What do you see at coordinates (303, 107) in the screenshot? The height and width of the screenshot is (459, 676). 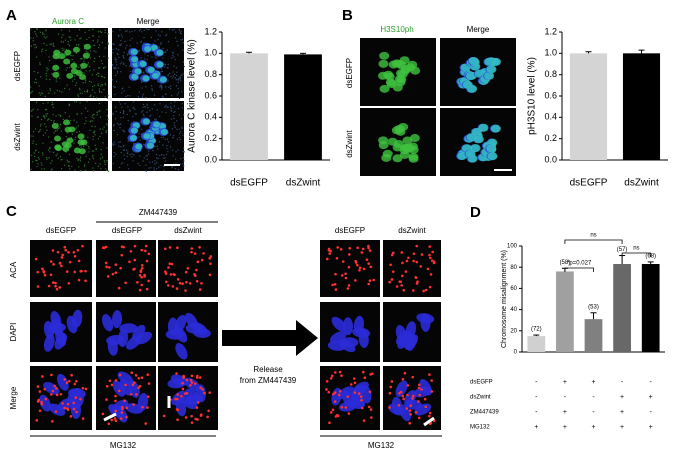 I see `bar` at bounding box center [303, 107].